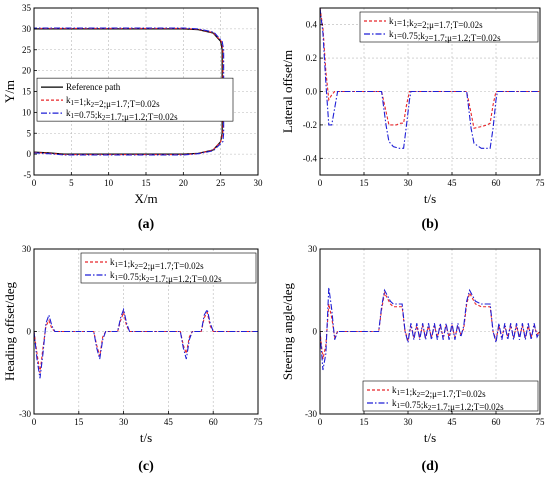  What do you see at coordinates (145, 198) in the screenshot?
I see `x-axis-label: X/m` at bounding box center [145, 198].